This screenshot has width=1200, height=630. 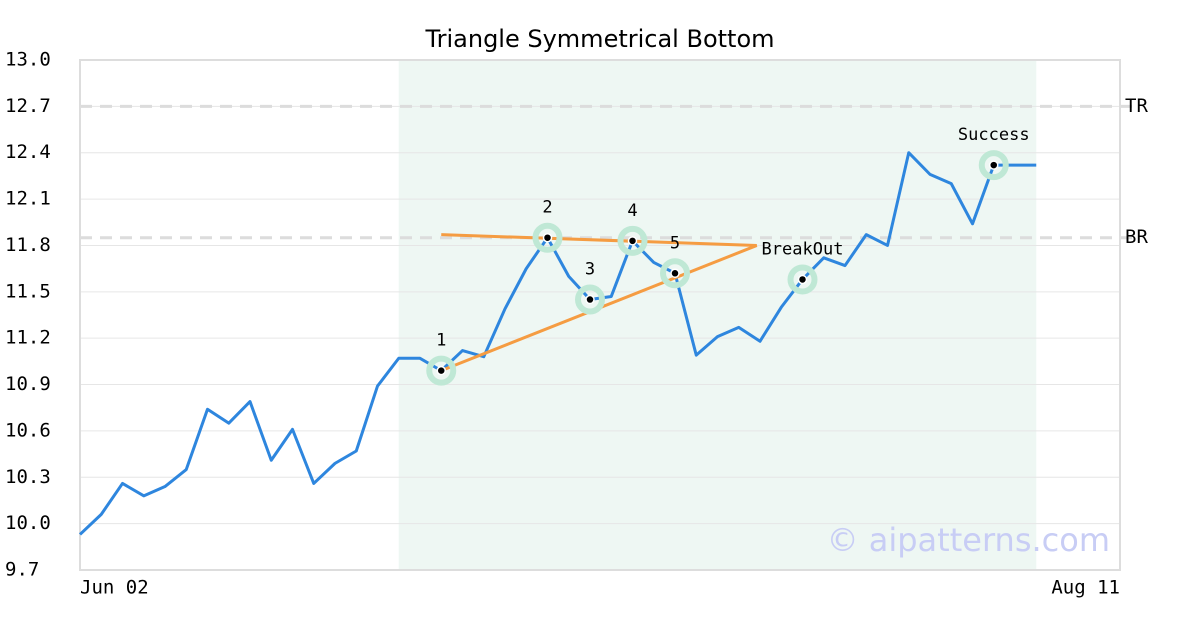 I want to click on marker-label: BreakOut, so click(x=803, y=249).